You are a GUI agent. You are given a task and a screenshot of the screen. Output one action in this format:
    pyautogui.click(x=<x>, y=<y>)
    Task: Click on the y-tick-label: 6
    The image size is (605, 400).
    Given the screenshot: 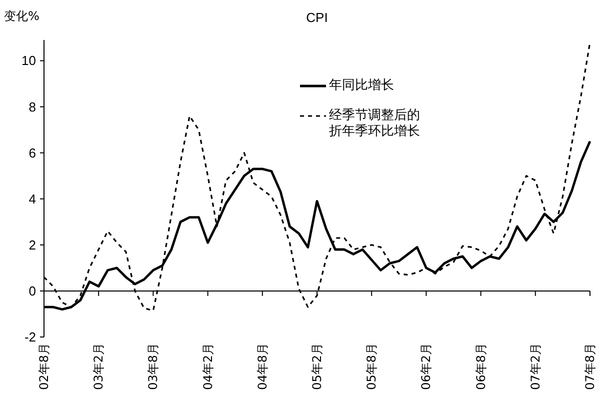 What is the action you would take?
    pyautogui.click(x=32, y=152)
    